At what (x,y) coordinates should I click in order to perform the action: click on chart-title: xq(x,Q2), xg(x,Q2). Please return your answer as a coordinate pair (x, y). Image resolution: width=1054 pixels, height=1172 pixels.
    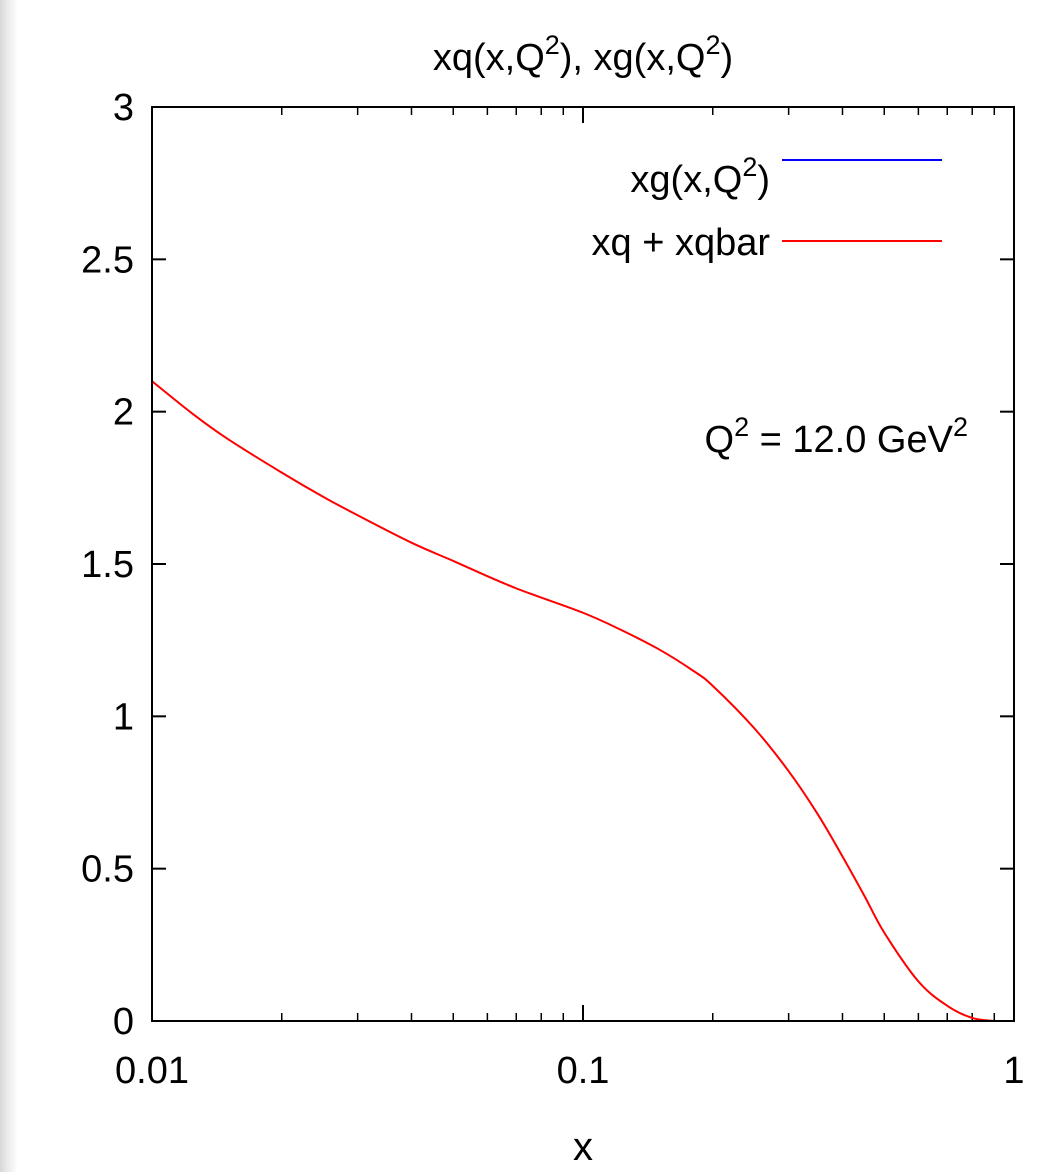
    Looking at the image, I should click on (583, 54).